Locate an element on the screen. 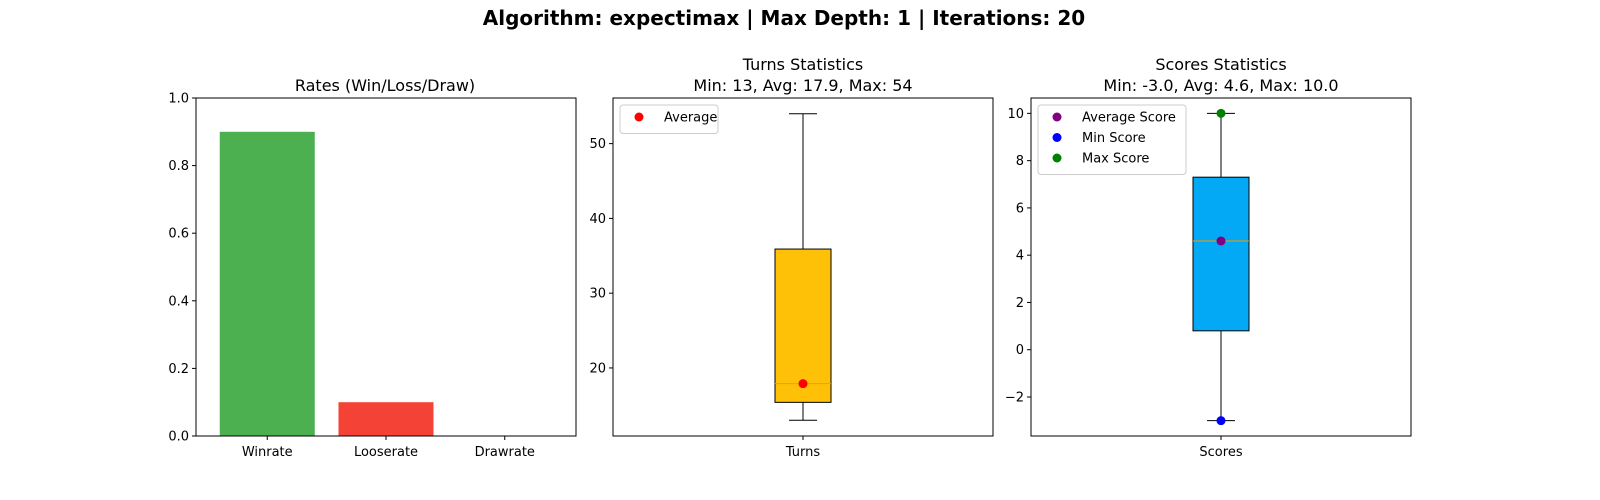 The width and height of the screenshot is (1600, 500). scores-legend is located at coordinates (1112, 139).